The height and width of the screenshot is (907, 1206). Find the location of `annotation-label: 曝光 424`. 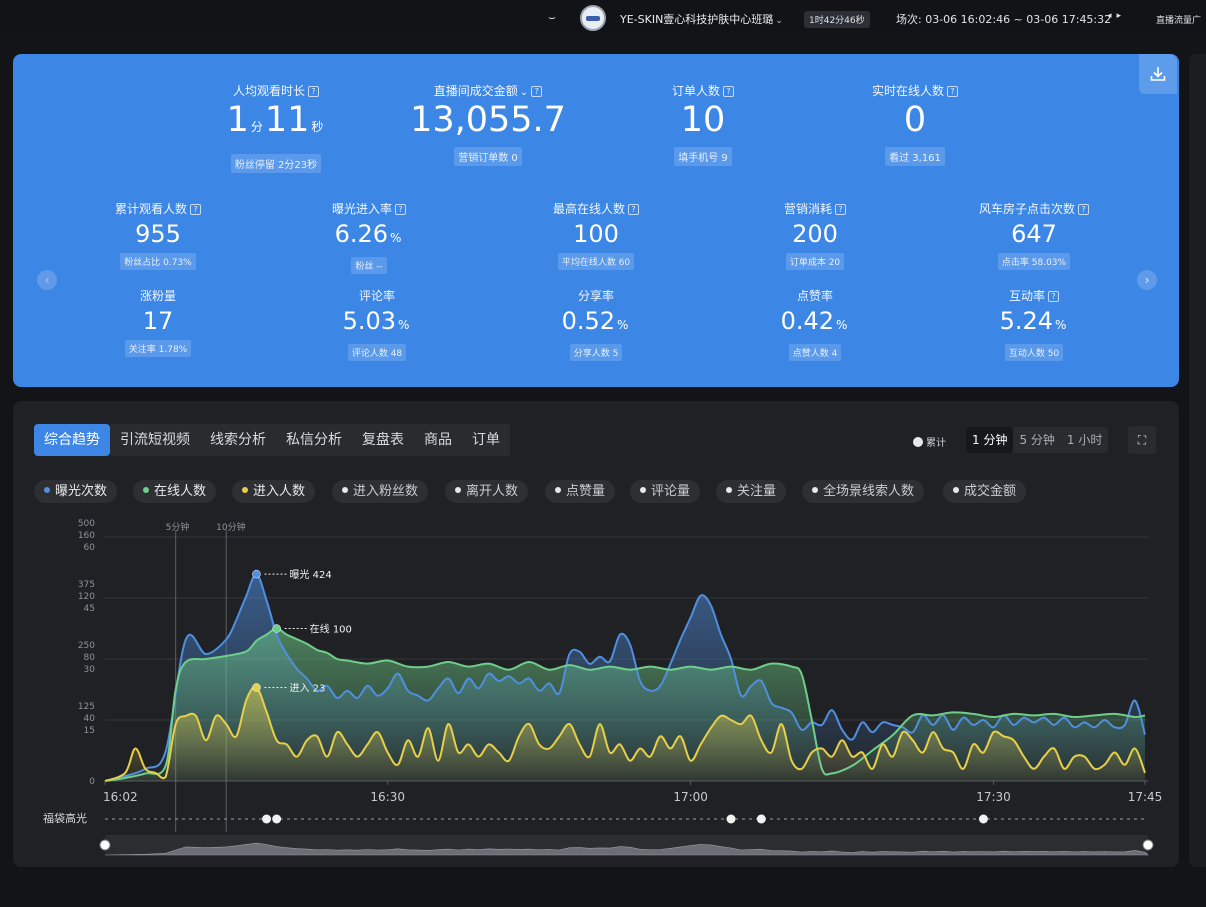

annotation-label: 曝光 424 is located at coordinates (310, 574).